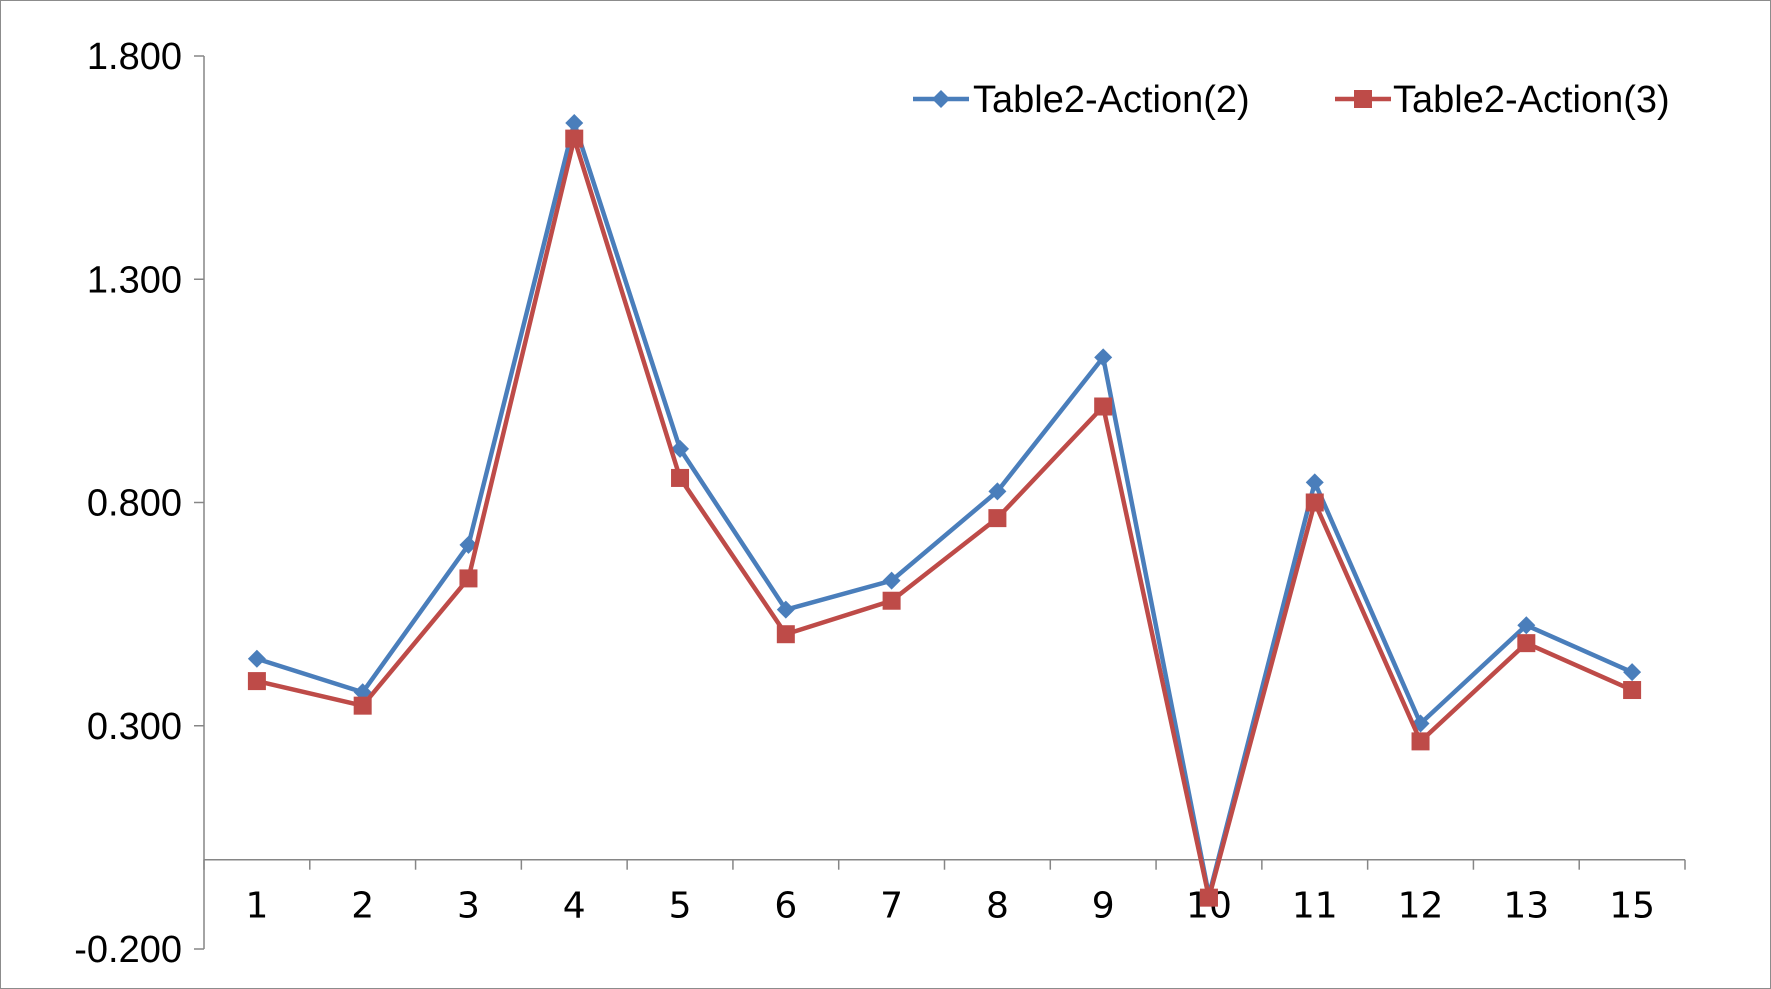 This screenshot has width=1771, height=989. Describe the element at coordinates (891, 906) in the screenshot. I see `x-tick-label: 7` at that location.